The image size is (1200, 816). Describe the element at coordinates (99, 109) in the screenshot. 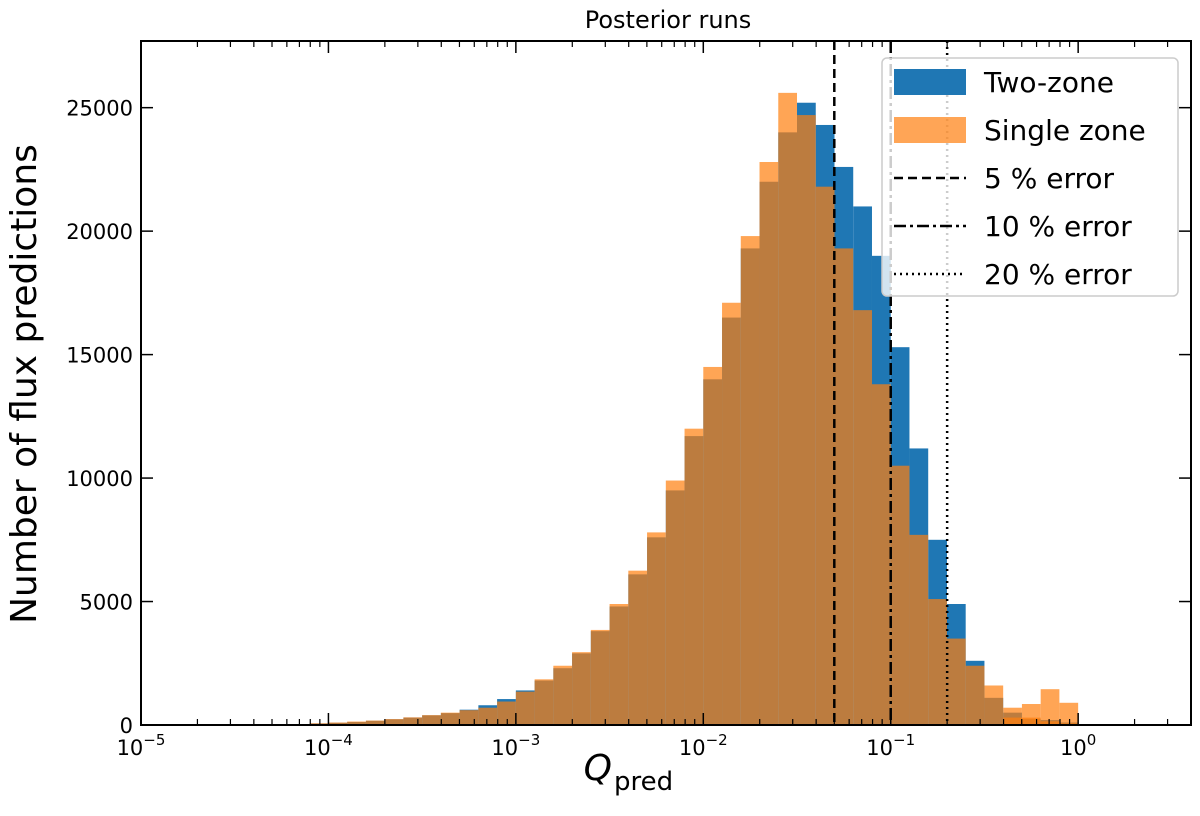

I see `y-tick-label-5: 25000` at that location.